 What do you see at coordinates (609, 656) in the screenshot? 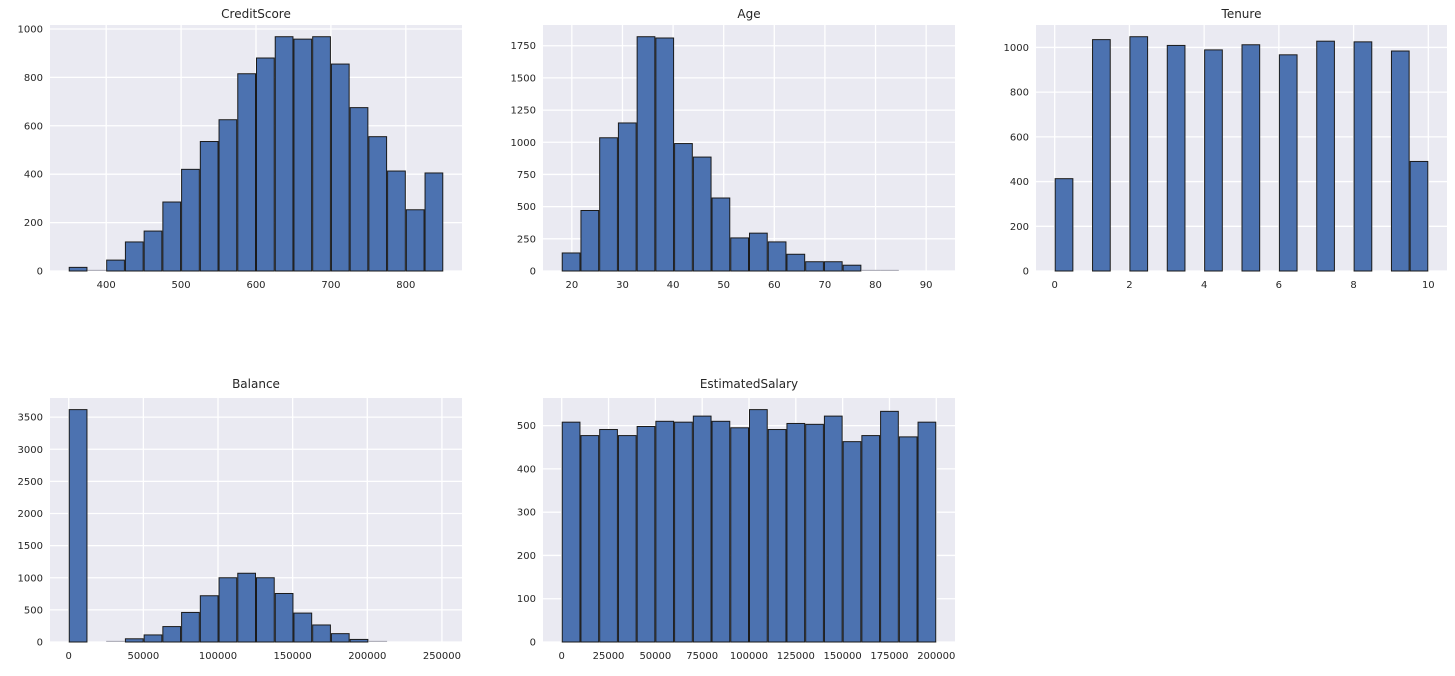
I see `x-tick-label: 25000` at bounding box center [609, 656].